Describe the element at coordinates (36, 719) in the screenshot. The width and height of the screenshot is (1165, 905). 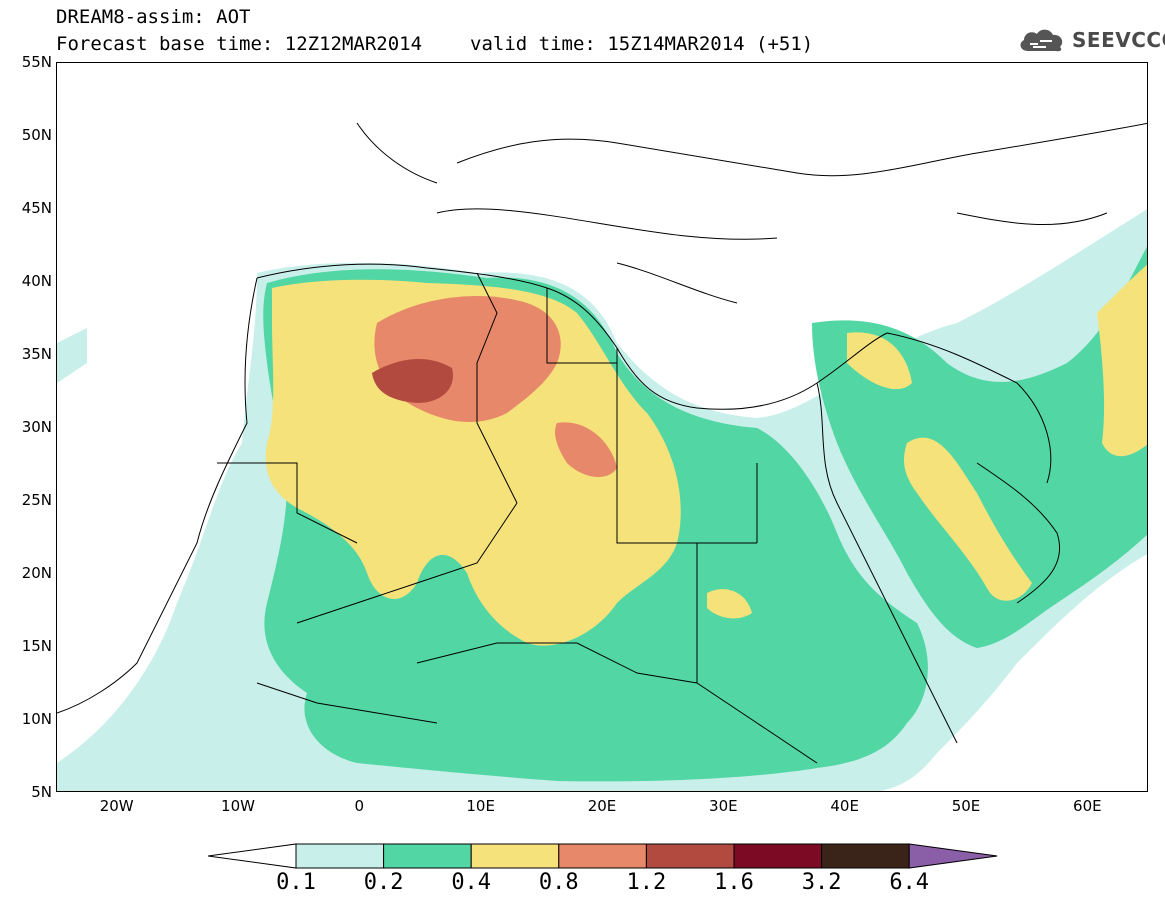
I see `lat-tick-label: 10N` at that location.